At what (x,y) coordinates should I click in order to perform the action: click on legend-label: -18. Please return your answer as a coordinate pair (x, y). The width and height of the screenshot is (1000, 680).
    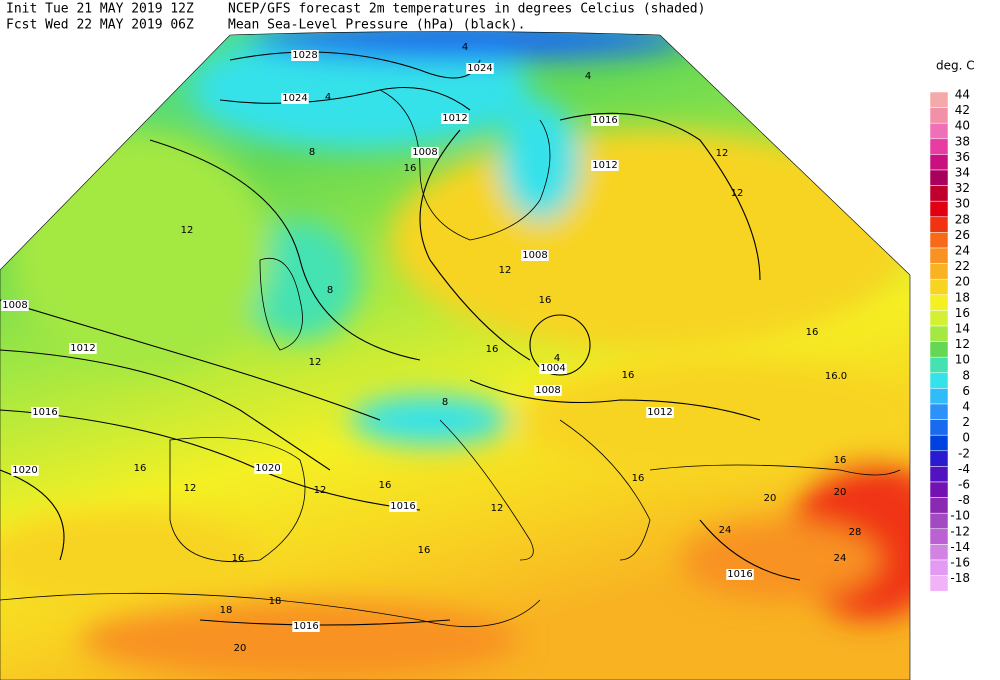
    Looking at the image, I should click on (960, 578).